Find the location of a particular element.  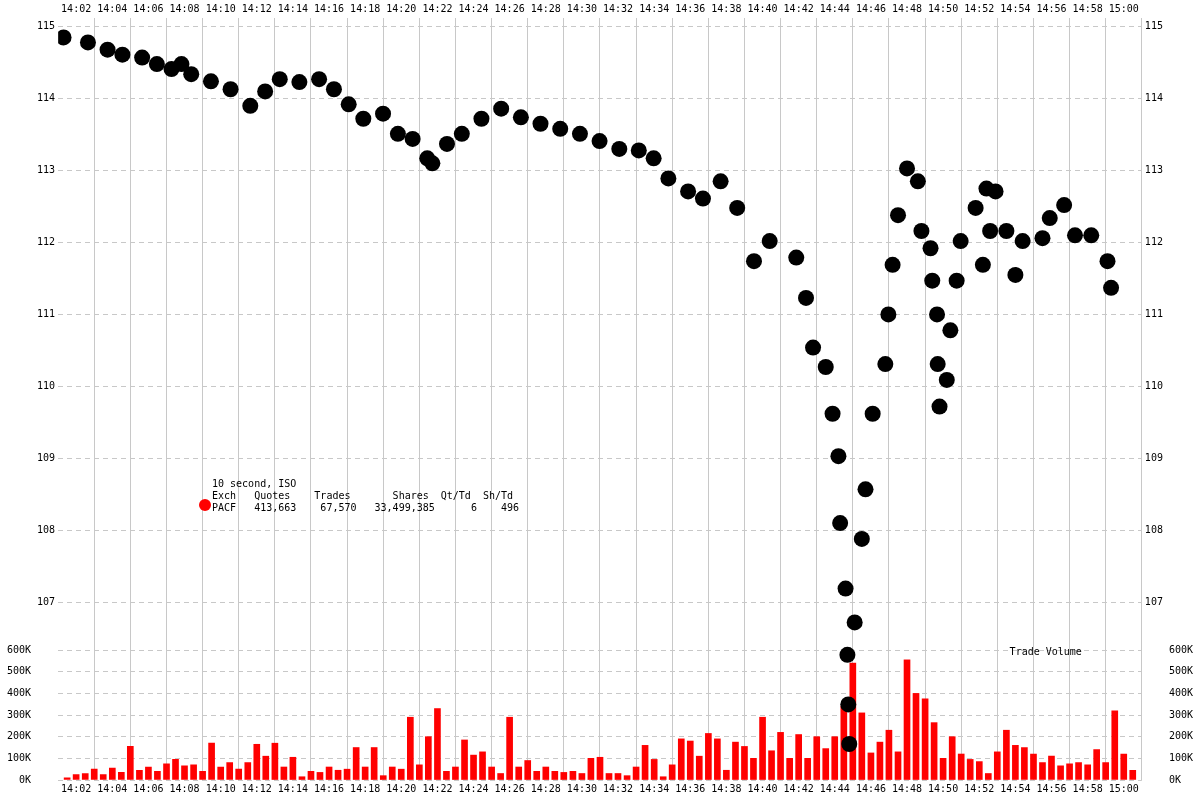

x2-tick-label: 14:08 is located at coordinates (184, 8).